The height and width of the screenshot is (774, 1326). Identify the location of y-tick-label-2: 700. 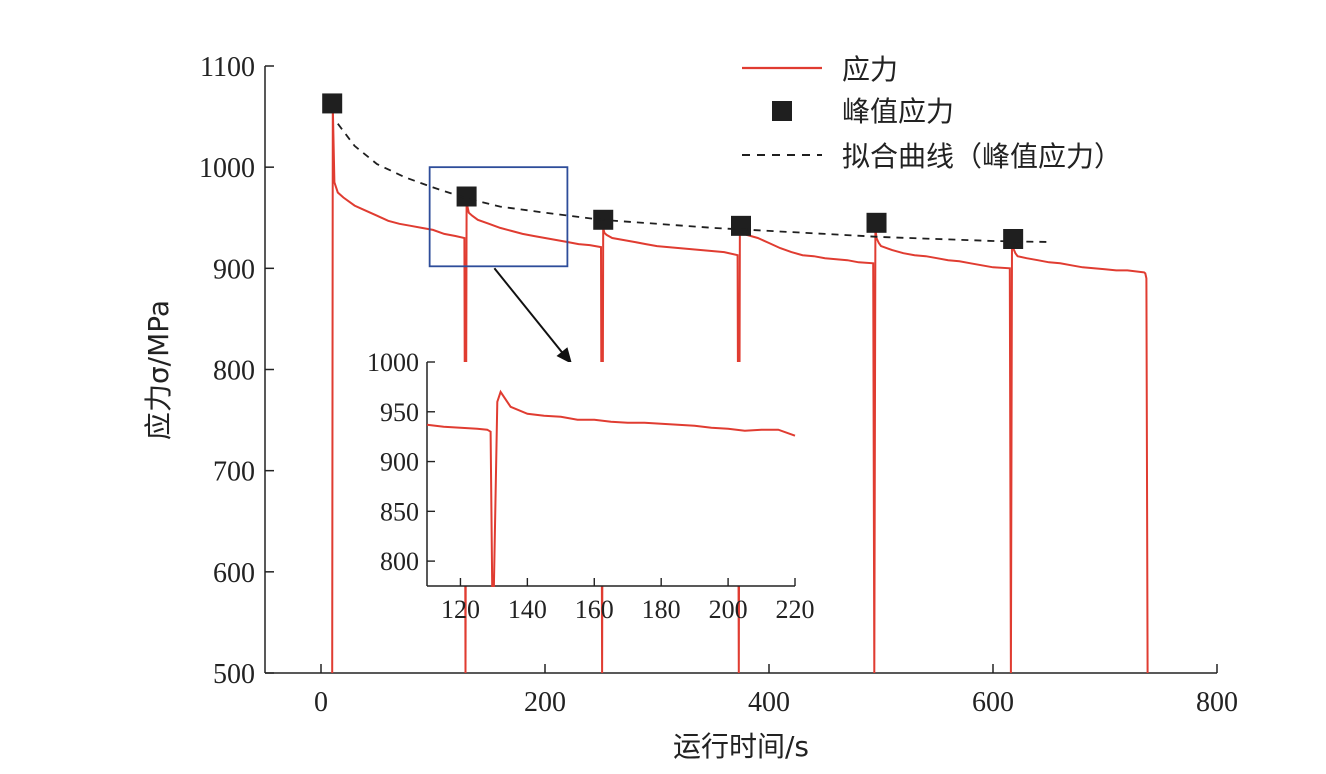
(234, 472).